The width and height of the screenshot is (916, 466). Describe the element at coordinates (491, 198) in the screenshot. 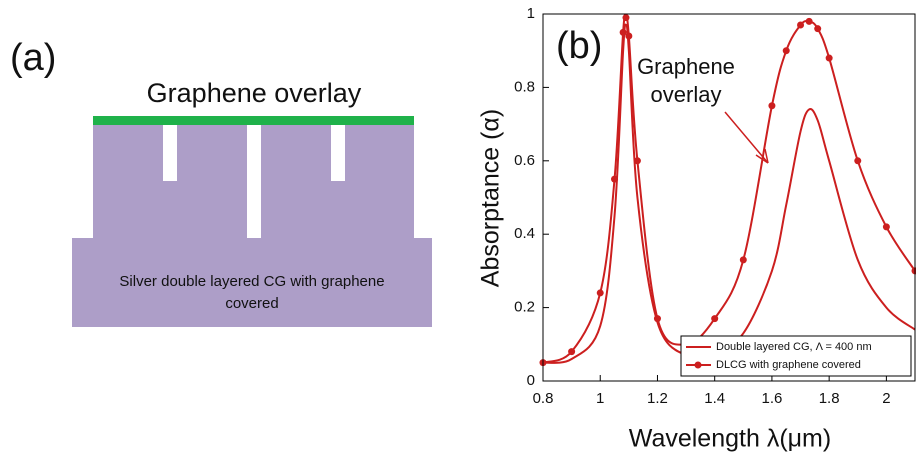

I see `y-axis-label: Absorptance (α)` at that location.